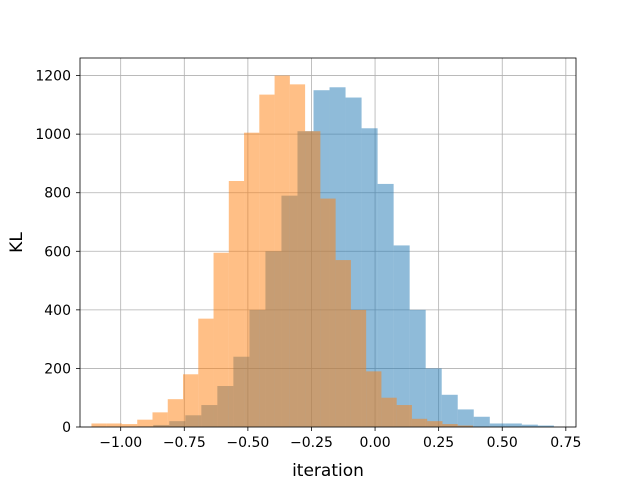 The width and height of the screenshot is (640, 480). Describe the element at coordinates (565, 443) in the screenshot. I see `x-tick-label: 0.75` at that location.